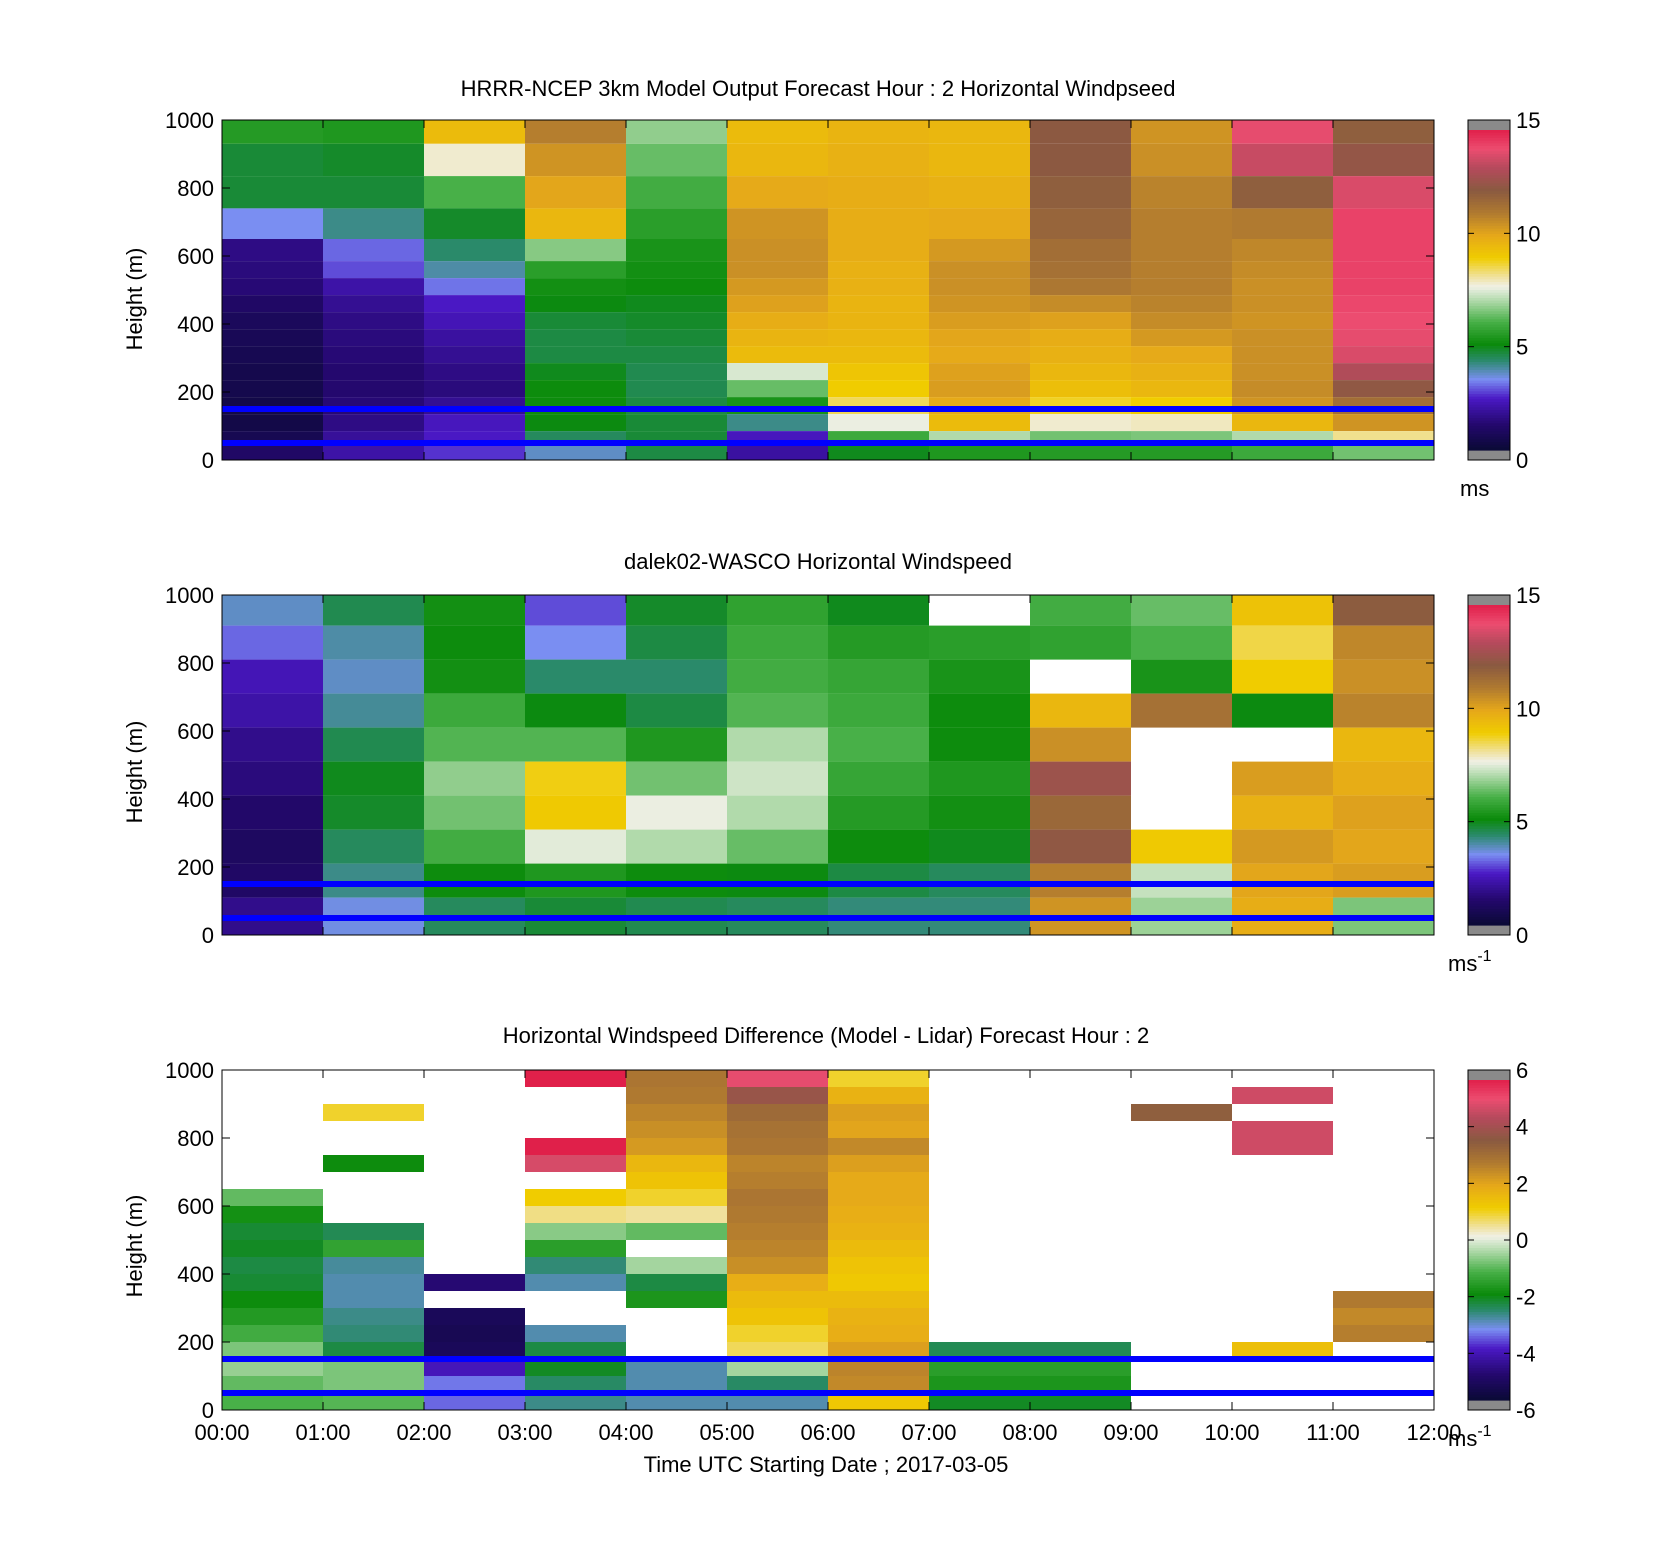  Describe the element at coordinates (1489, 125) in the screenshot. I see `model-colorbar-top-cap` at that location.